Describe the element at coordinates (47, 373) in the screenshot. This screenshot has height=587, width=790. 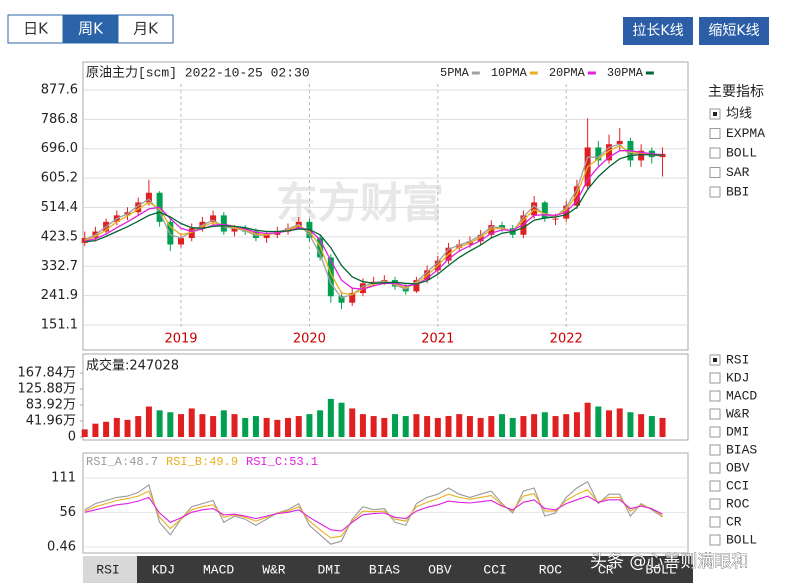
I see `y-tick-label: 167.84万` at that location.